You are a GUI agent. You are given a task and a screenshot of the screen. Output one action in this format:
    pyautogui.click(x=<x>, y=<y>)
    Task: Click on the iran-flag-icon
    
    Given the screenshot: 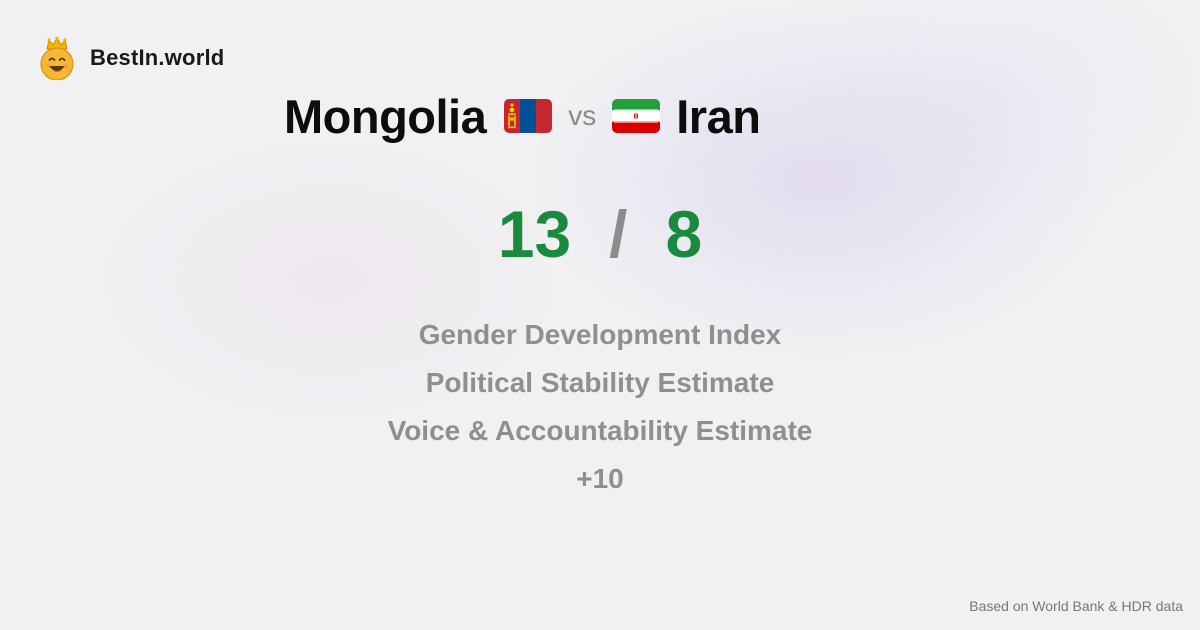 What is the action you would take?
    pyautogui.click(x=636, y=116)
    